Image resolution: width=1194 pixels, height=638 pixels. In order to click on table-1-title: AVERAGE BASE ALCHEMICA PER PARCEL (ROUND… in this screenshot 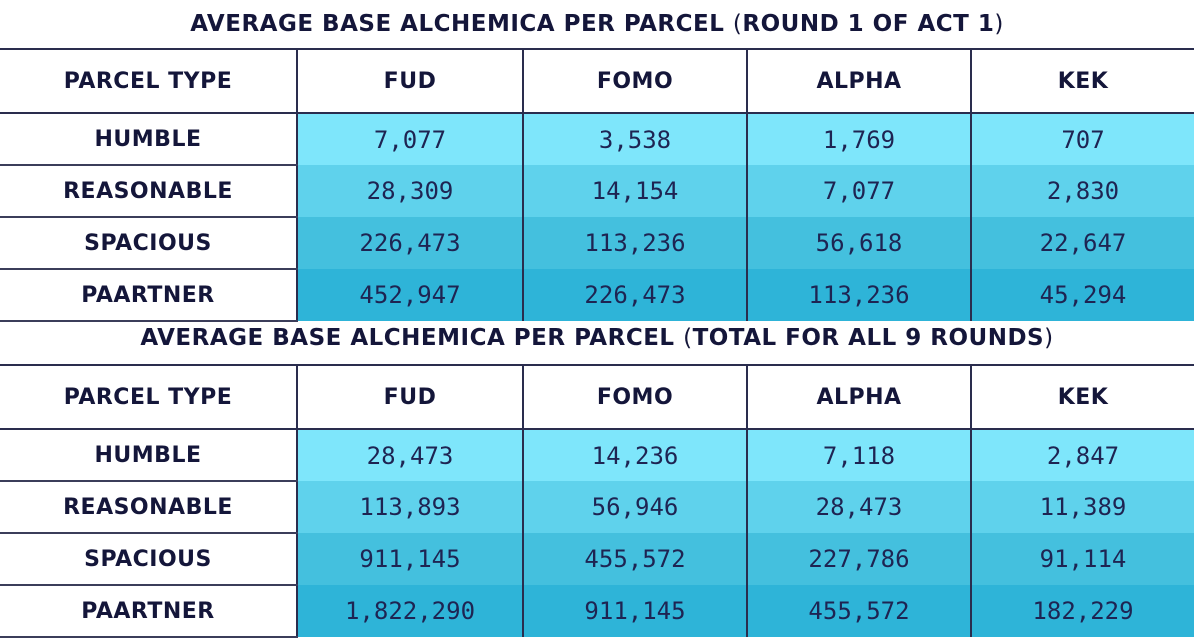, I will do `click(597, 24)`.